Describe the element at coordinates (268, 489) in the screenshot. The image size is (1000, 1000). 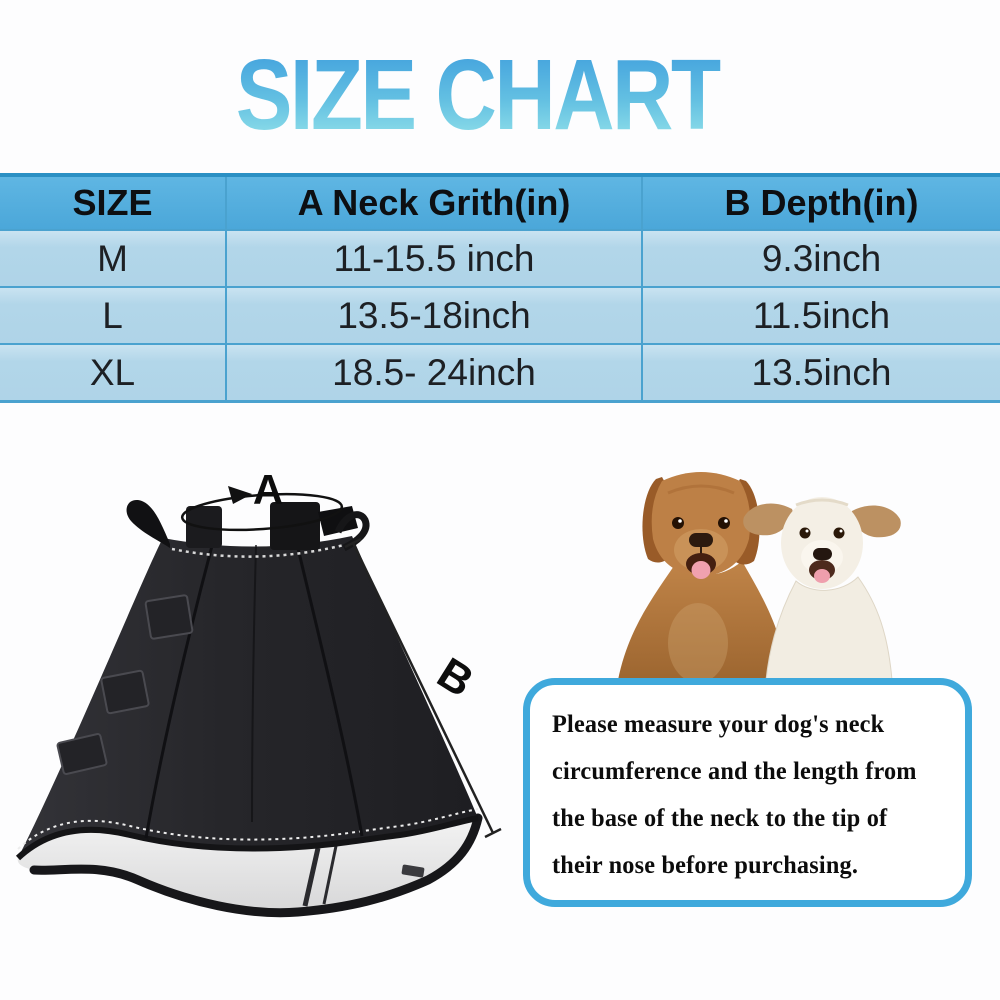
I see `label-a: A` at that location.